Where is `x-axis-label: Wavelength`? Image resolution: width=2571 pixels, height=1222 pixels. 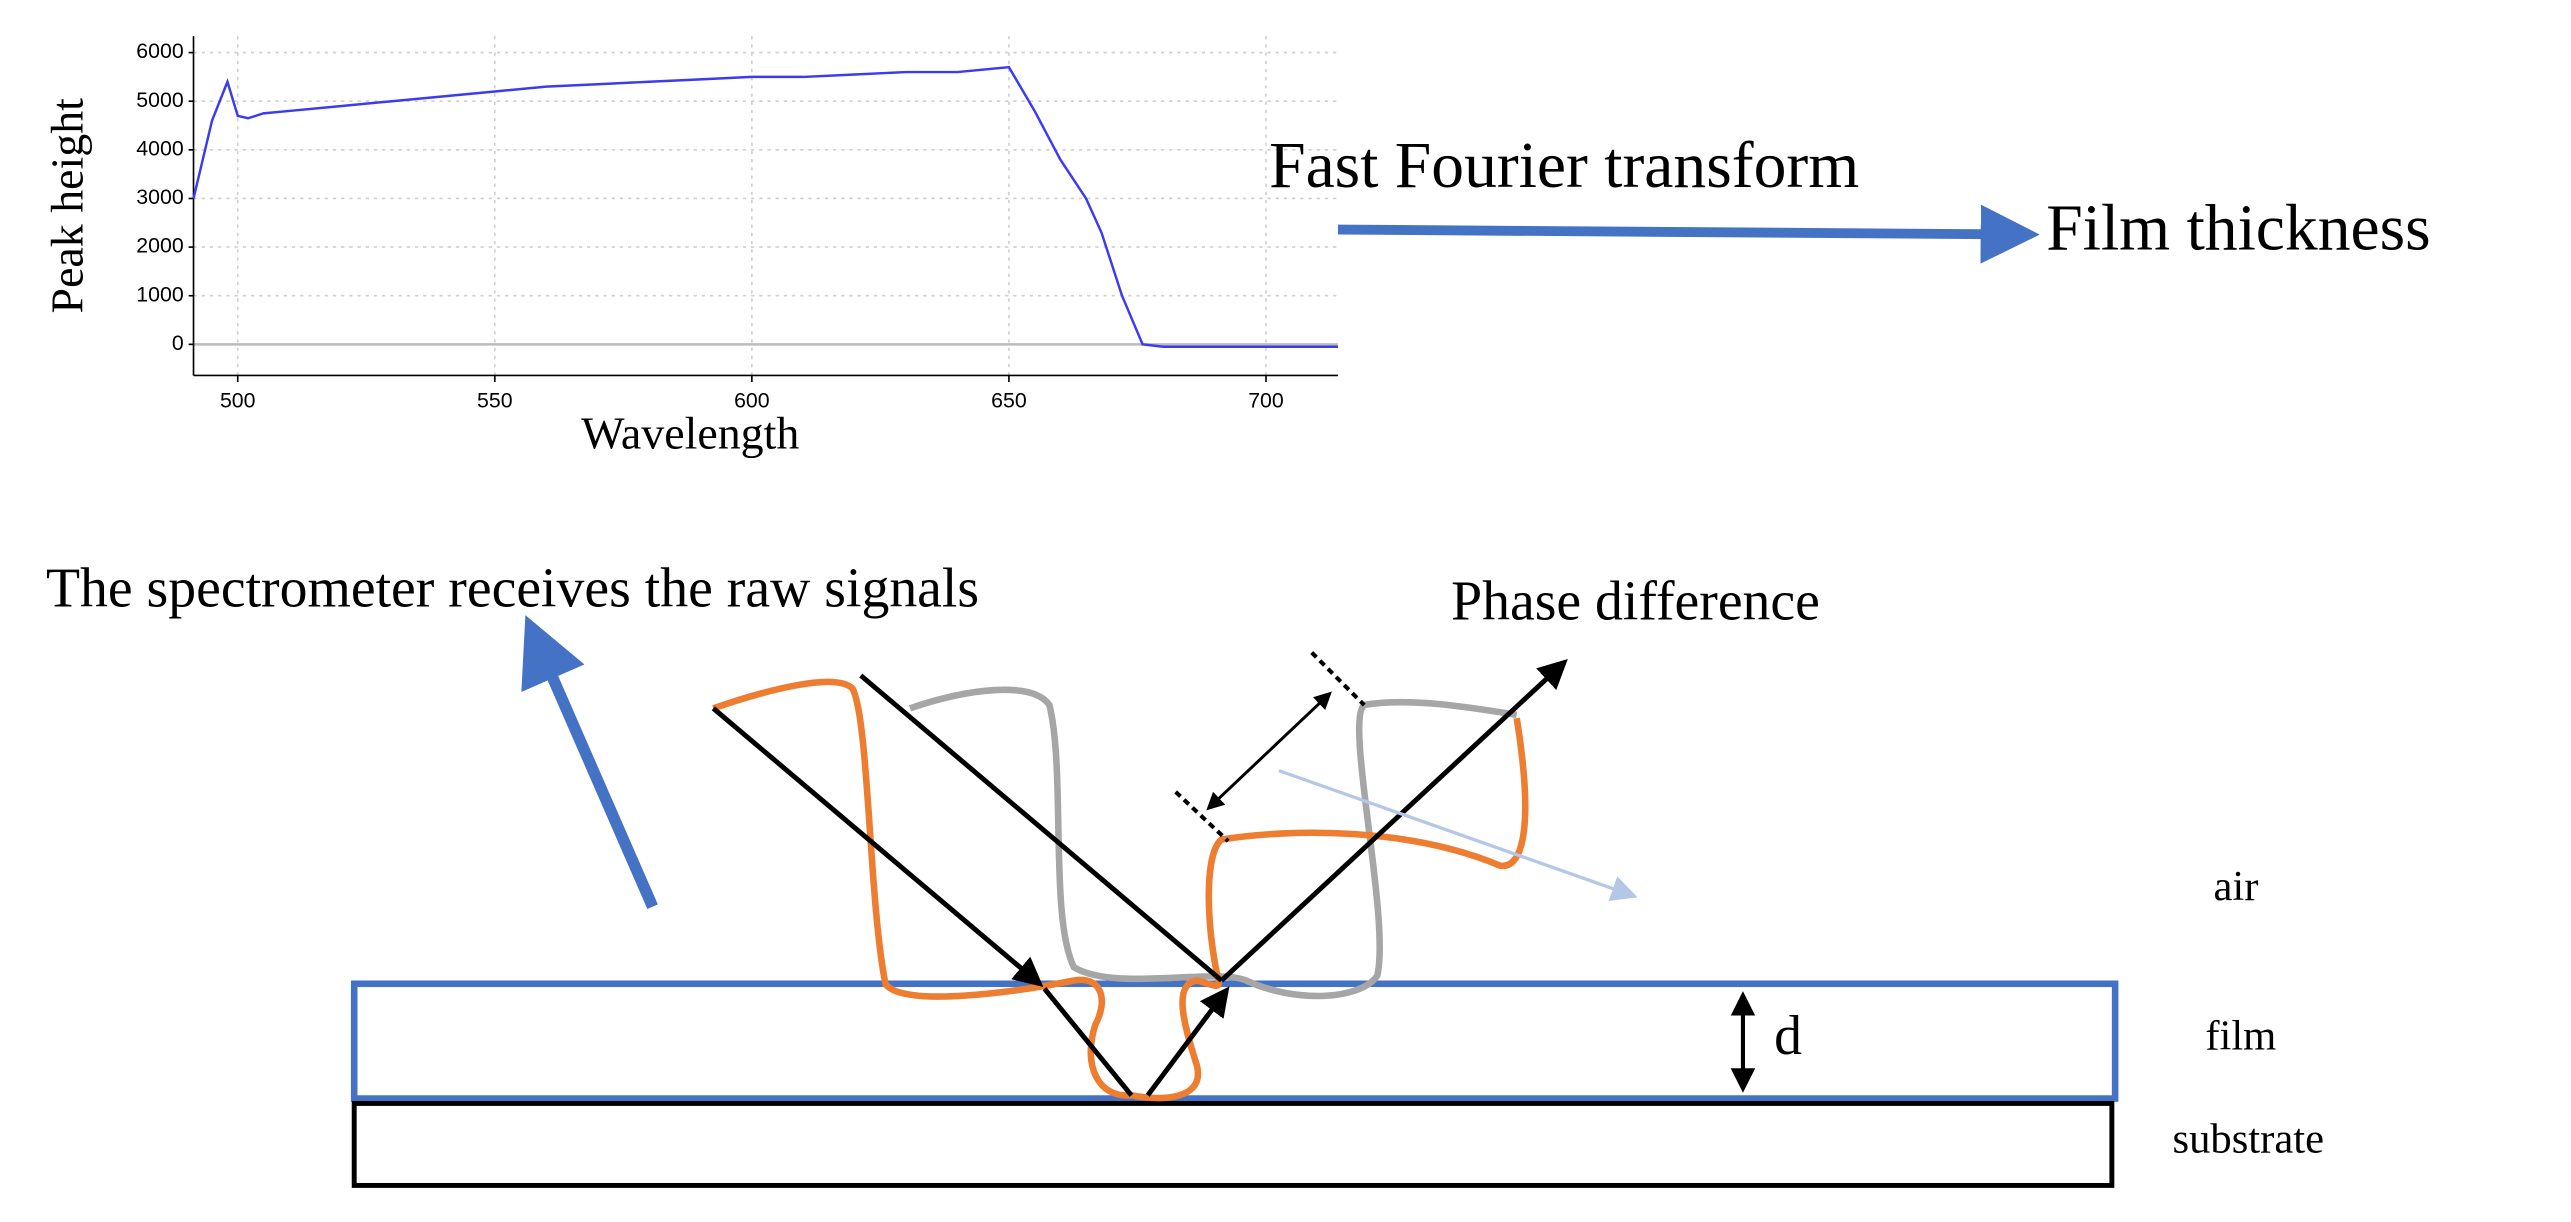 x-axis-label: Wavelength is located at coordinates (690, 432).